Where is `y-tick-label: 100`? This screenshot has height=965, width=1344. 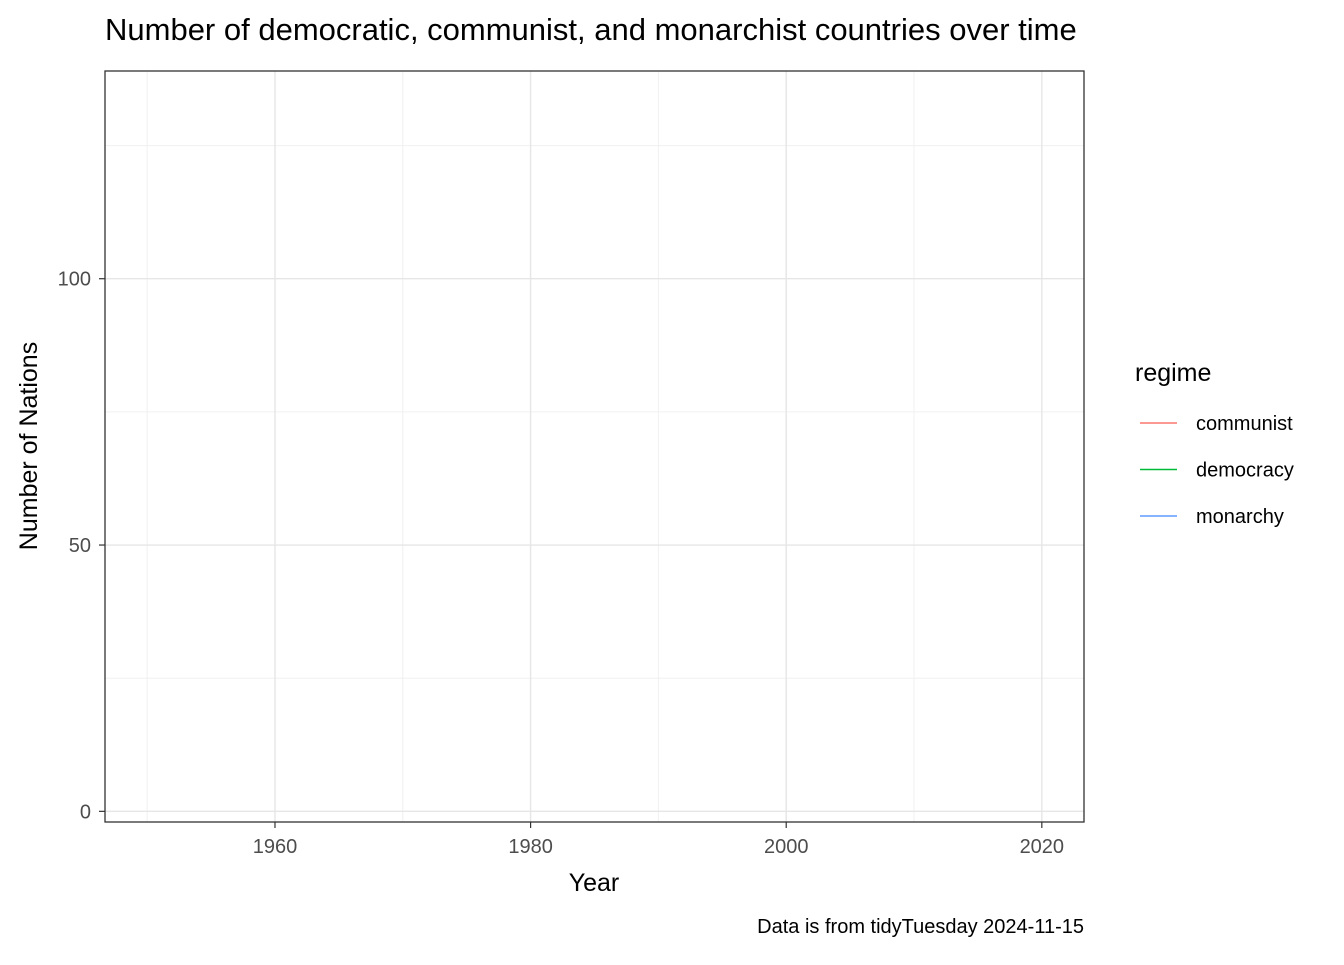
y-tick-label: 100 is located at coordinates (74, 280).